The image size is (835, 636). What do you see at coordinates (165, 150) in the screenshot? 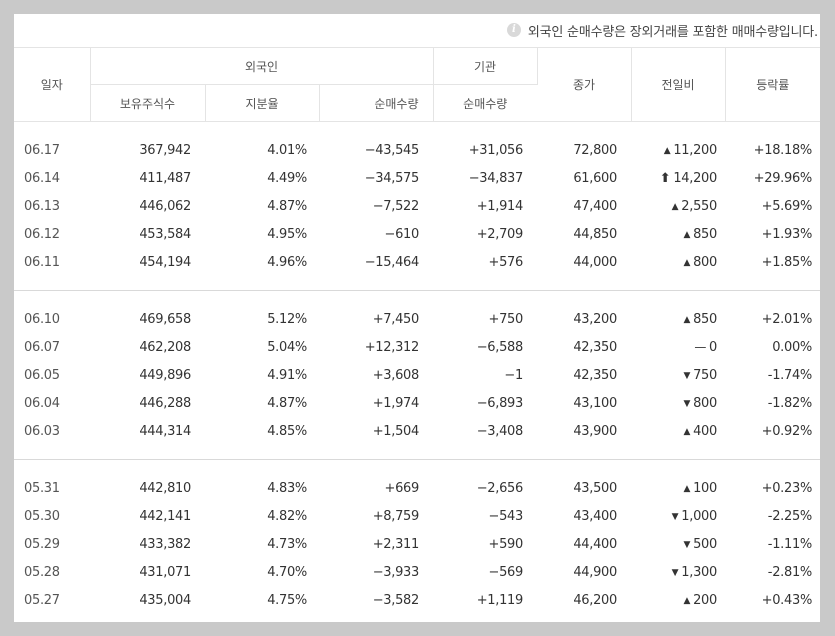
I see `row-holdings: 367,942` at bounding box center [165, 150].